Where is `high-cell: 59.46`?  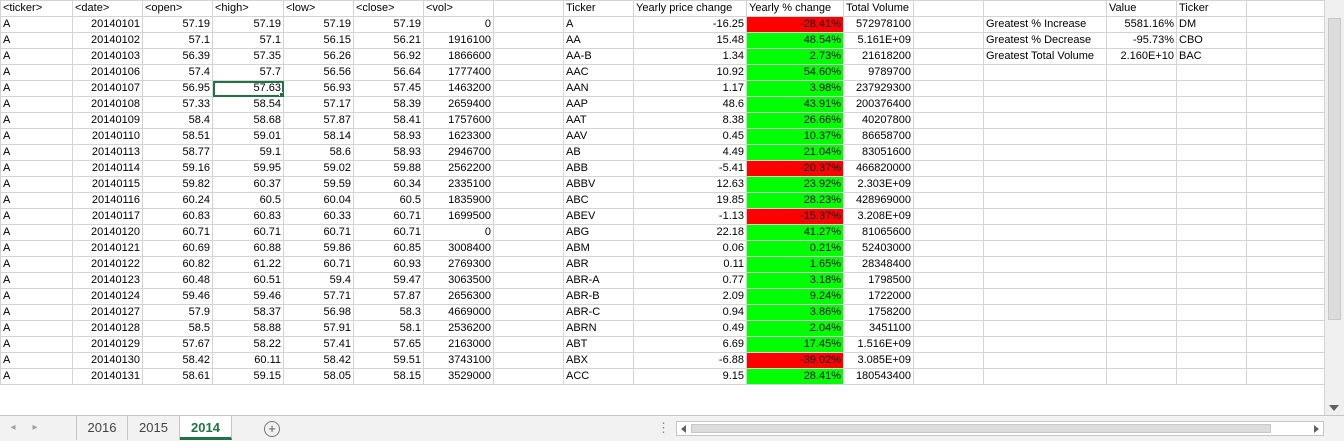
high-cell: 59.46 is located at coordinates (248, 296).